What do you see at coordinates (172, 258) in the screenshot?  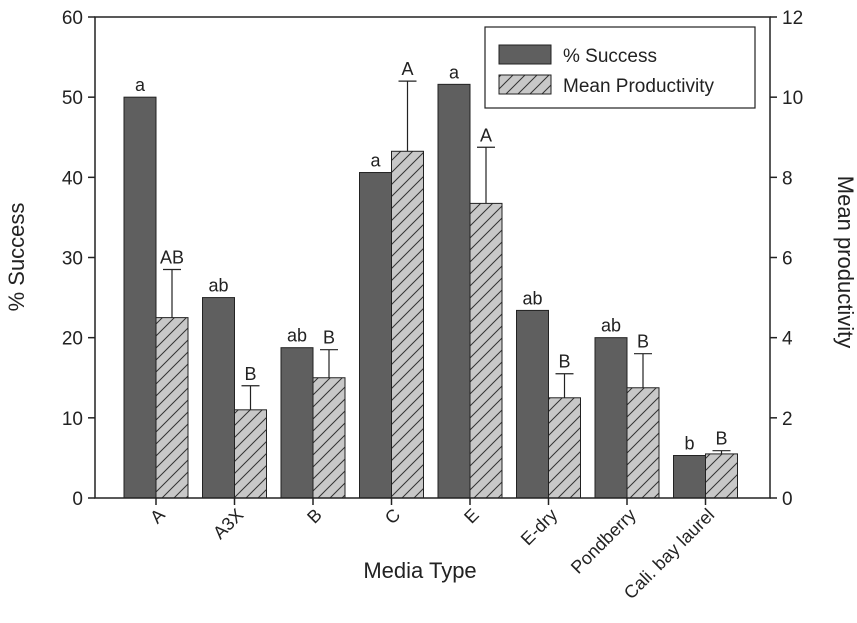 I see `productivity-significance-label: AB` at bounding box center [172, 258].